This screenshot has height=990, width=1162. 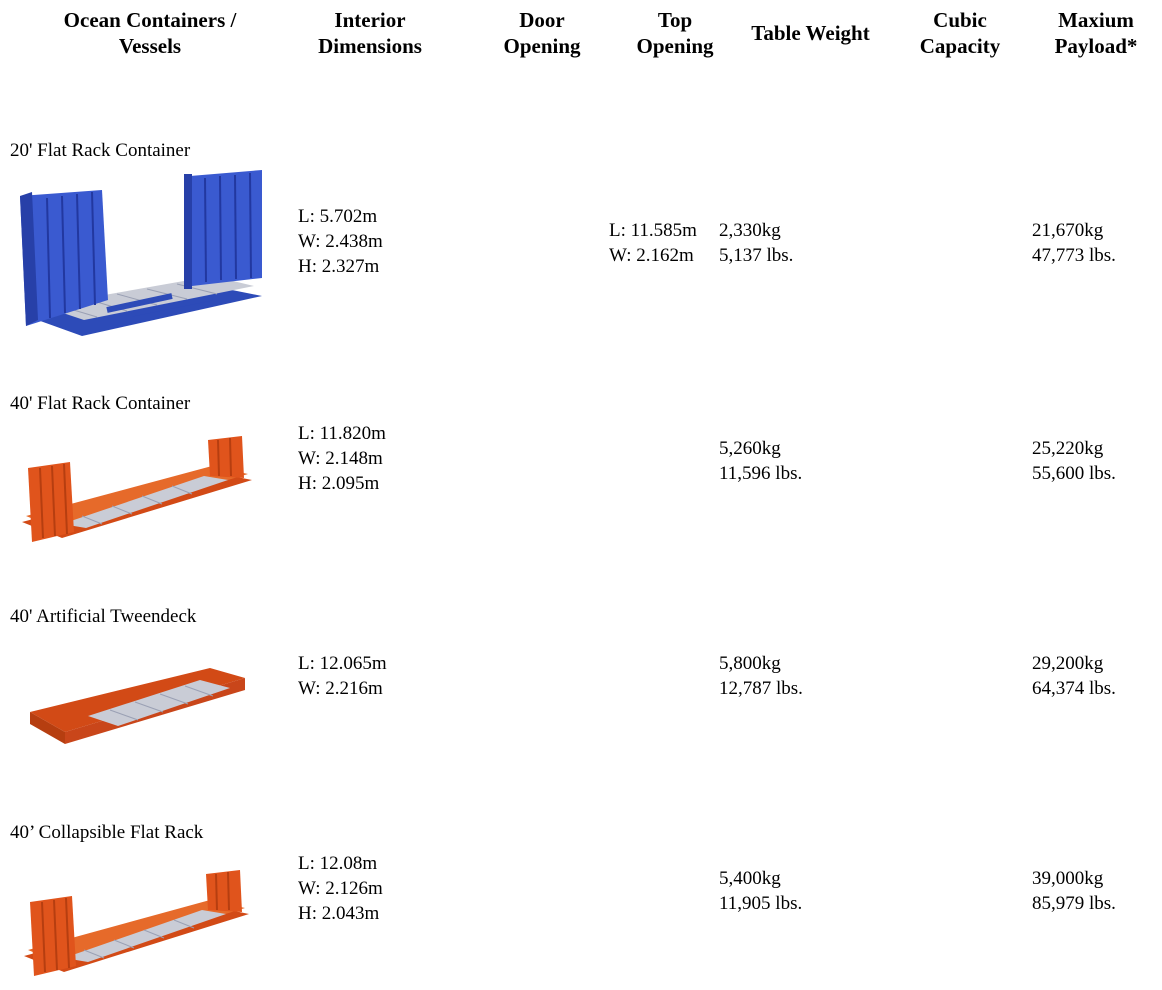 I want to click on tare-weight: 2,330kg 5,137 lbs., so click(x=756, y=243).